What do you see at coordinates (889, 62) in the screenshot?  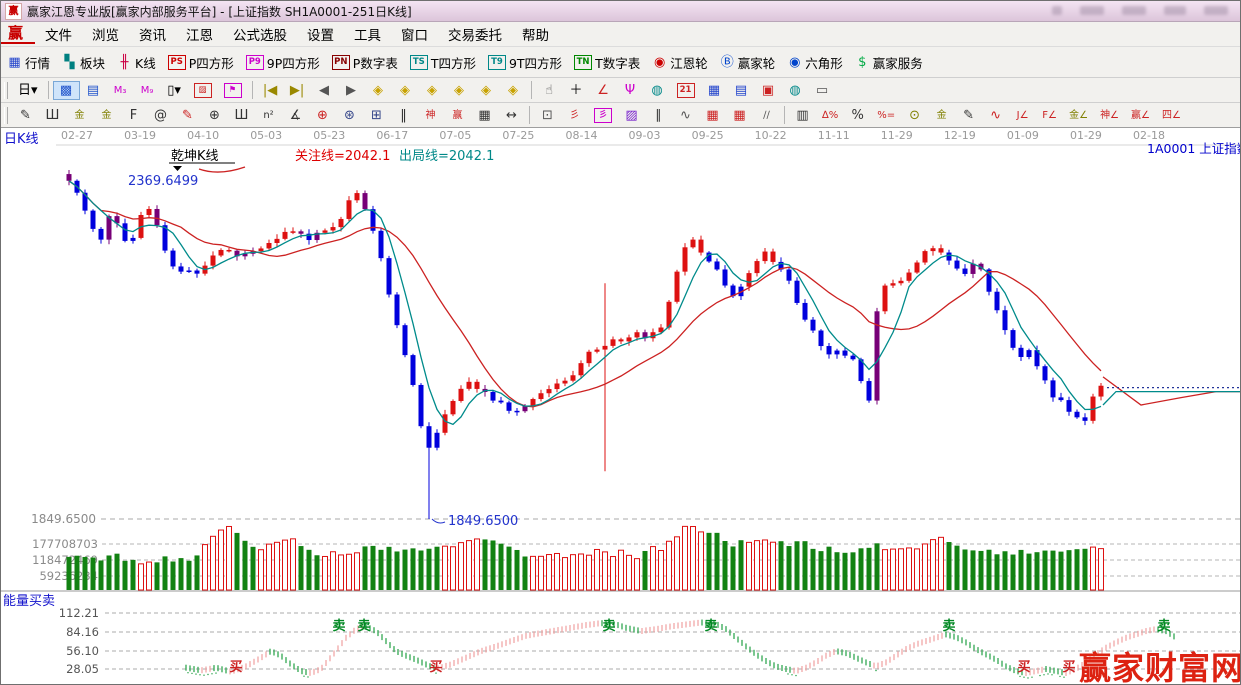 I see `winner-service-button: $ 赢家服务` at bounding box center [889, 62].